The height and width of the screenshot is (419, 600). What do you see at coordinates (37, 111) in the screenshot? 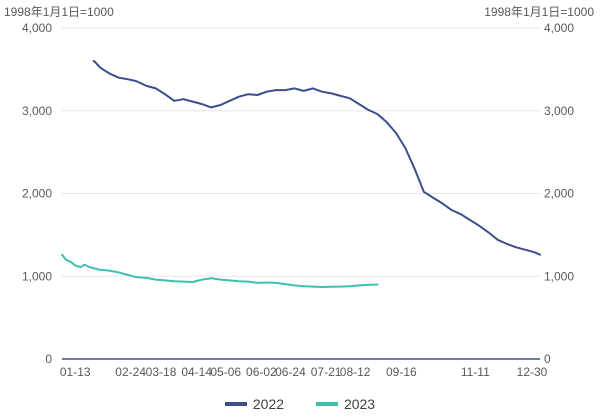
I see `y-tick-label-left: 3,000` at bounding box center [37, 111].